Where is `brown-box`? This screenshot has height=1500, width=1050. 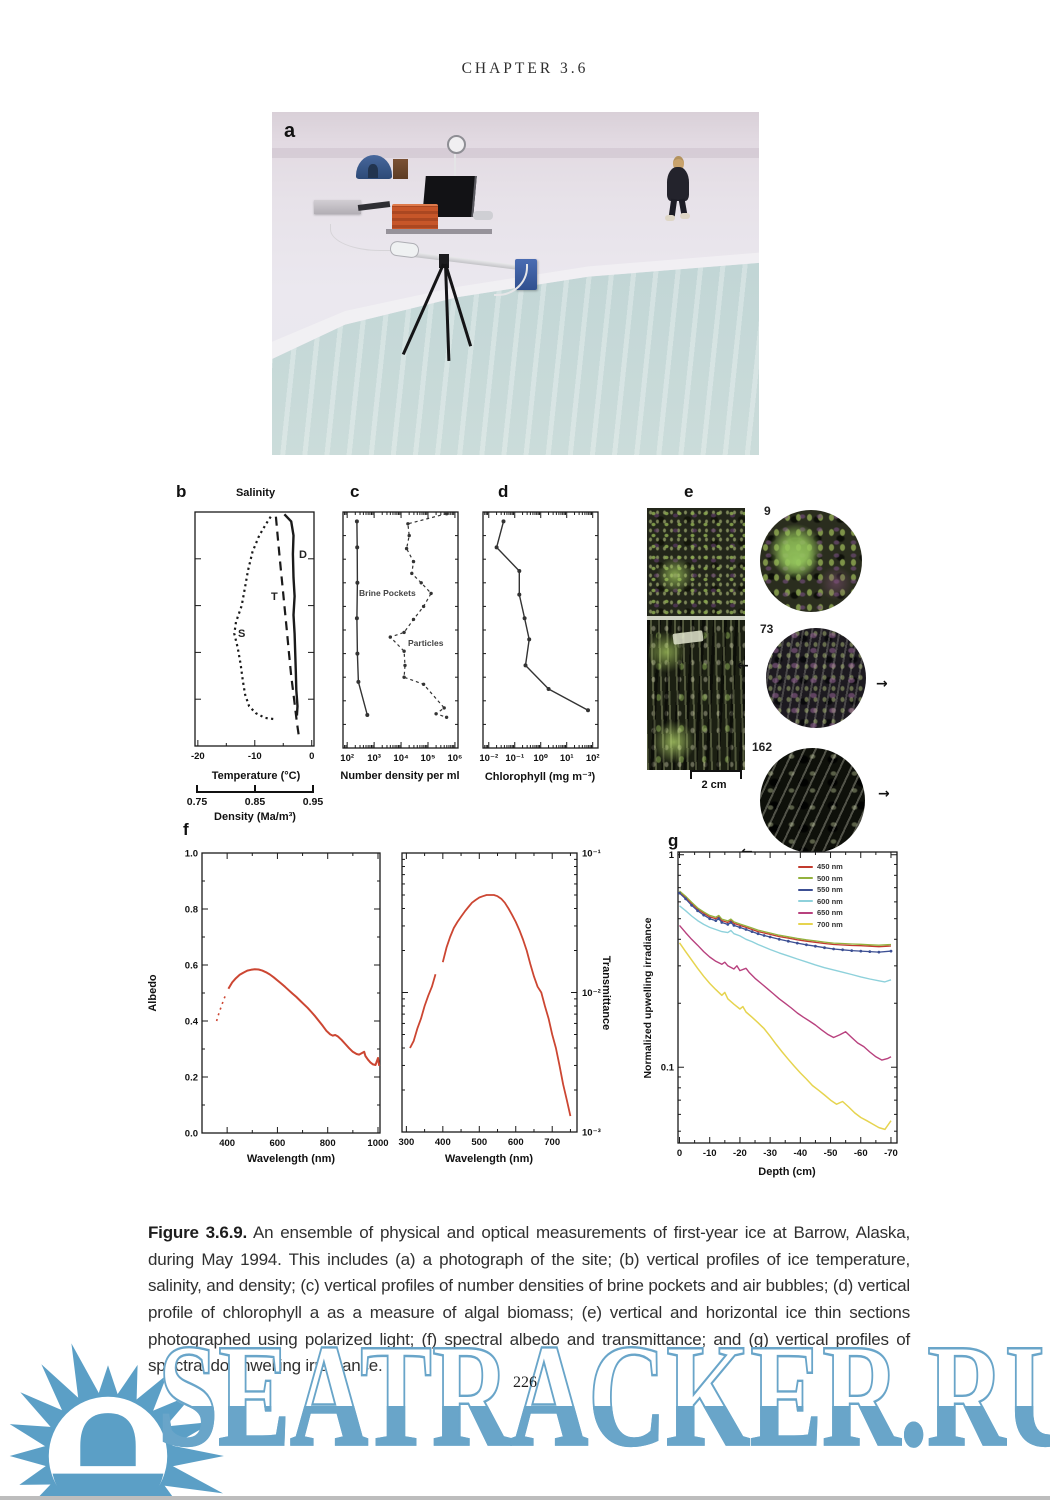 brown-box is located at coordinates (400, 169).